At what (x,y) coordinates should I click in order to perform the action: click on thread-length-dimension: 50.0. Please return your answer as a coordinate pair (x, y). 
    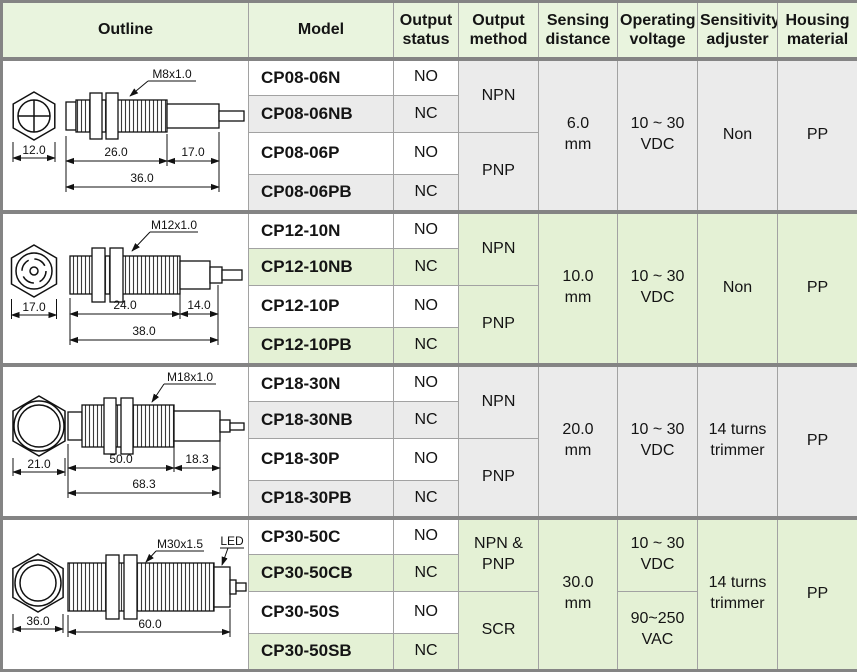
    Looking at the image, I should click on (121, 459).